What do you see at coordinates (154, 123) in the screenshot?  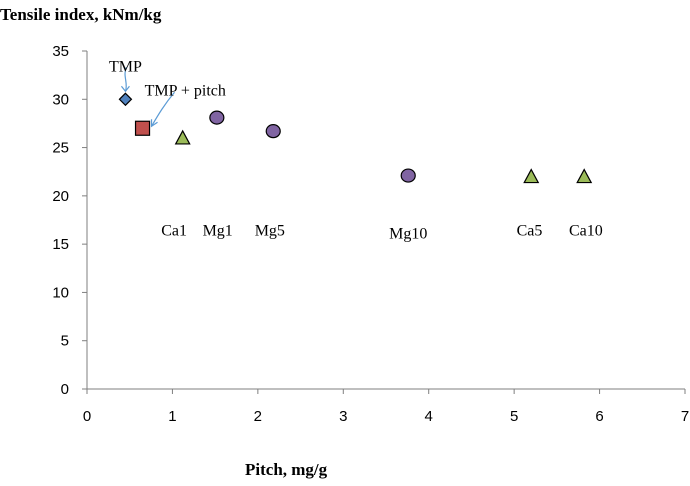 I see `tmp-pitch-arrow-head` at bounding box center [154, 123].